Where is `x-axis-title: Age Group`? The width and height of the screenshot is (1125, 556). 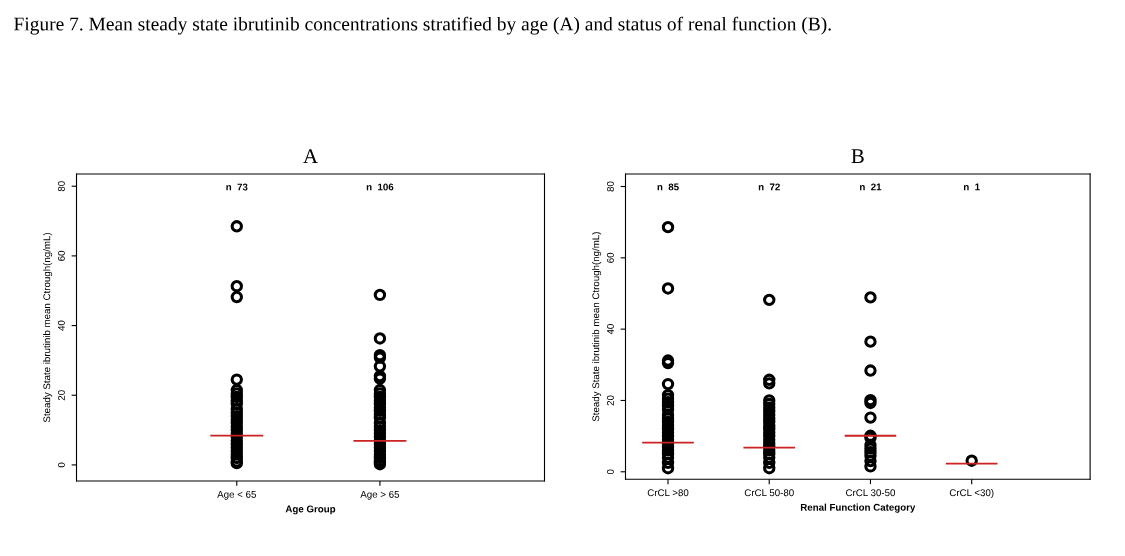
x-axis-title: Age Group is located at coordinates (310, 510).